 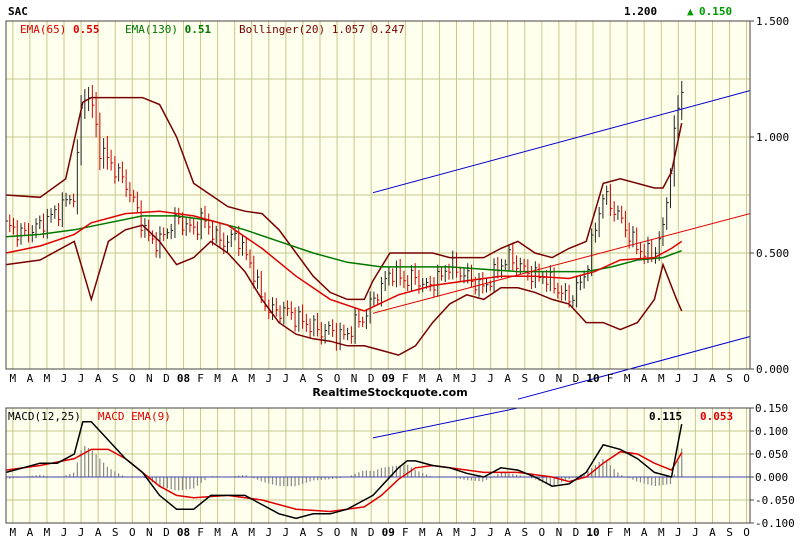 I want to click on ema130-legend: EMA(130) 0.51, so click(x=168, y=29).